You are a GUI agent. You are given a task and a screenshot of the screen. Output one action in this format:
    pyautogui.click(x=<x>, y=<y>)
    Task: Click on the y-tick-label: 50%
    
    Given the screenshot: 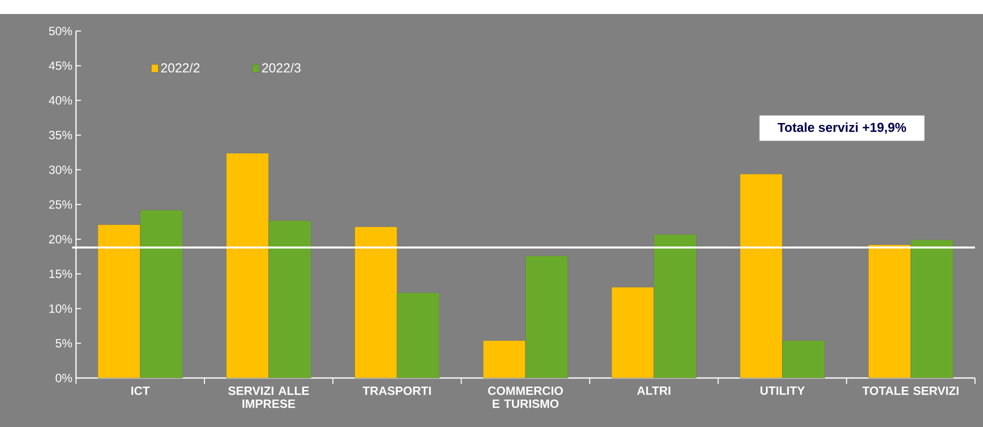 What is the action you would take?
    pyautogui.click(x=60, y=31)
    